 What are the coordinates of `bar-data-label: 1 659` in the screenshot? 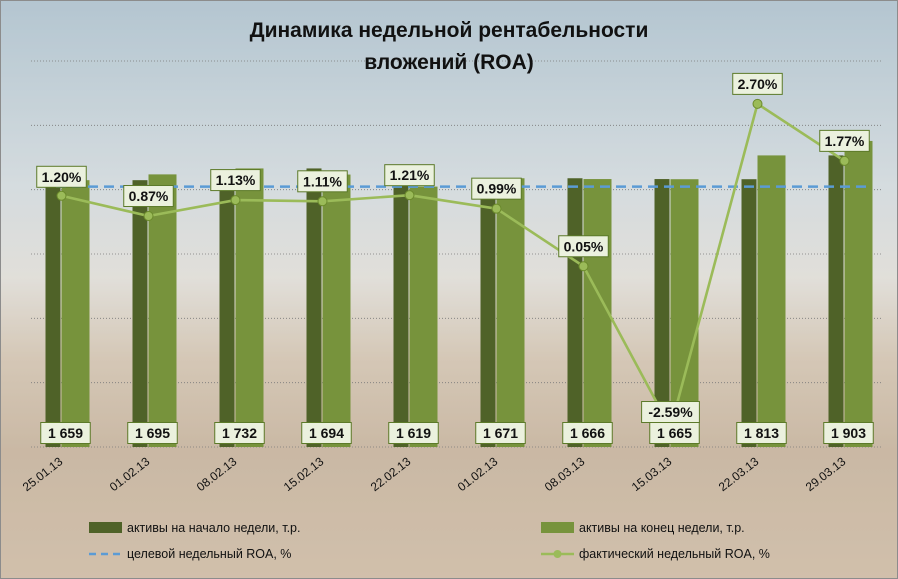 It's located at (65, 433).